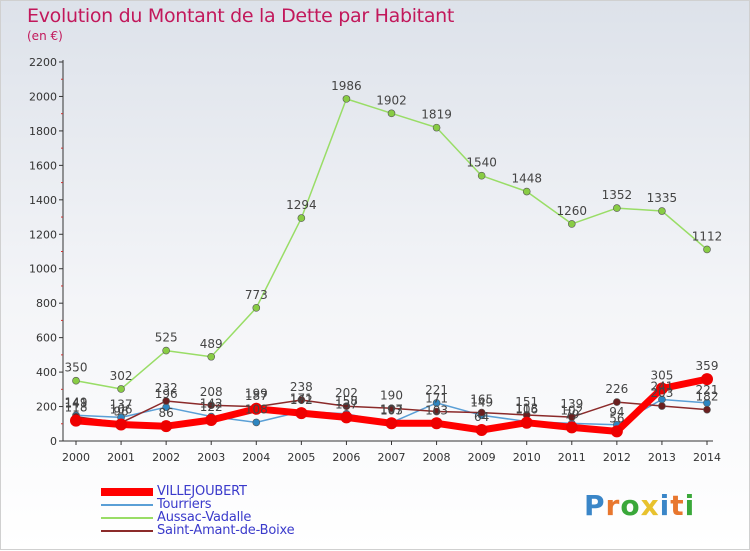 This screenshot has width=750, height=551. Describe the element at coordinates (661, 393) in the screenshot. I see `data-label: 203` at that location.